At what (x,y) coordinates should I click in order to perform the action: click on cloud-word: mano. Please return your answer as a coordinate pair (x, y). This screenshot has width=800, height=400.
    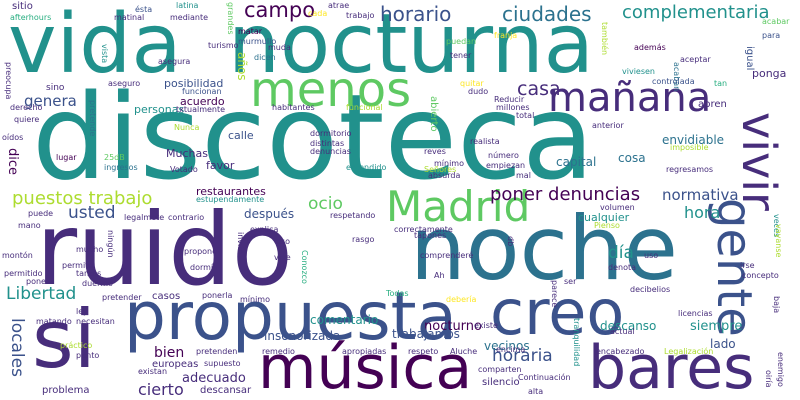
    Looking at the image, I should click on (29, 225).